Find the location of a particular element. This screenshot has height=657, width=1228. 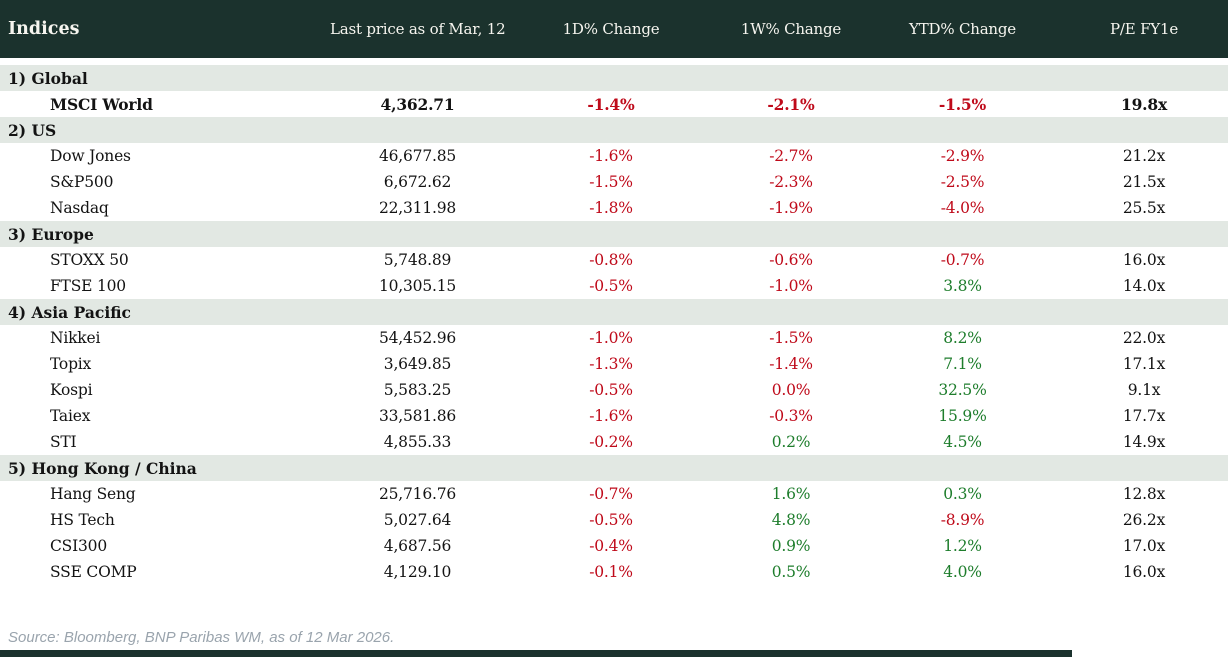

last-price: 33,581.86 is located at coordinates (417, 416).